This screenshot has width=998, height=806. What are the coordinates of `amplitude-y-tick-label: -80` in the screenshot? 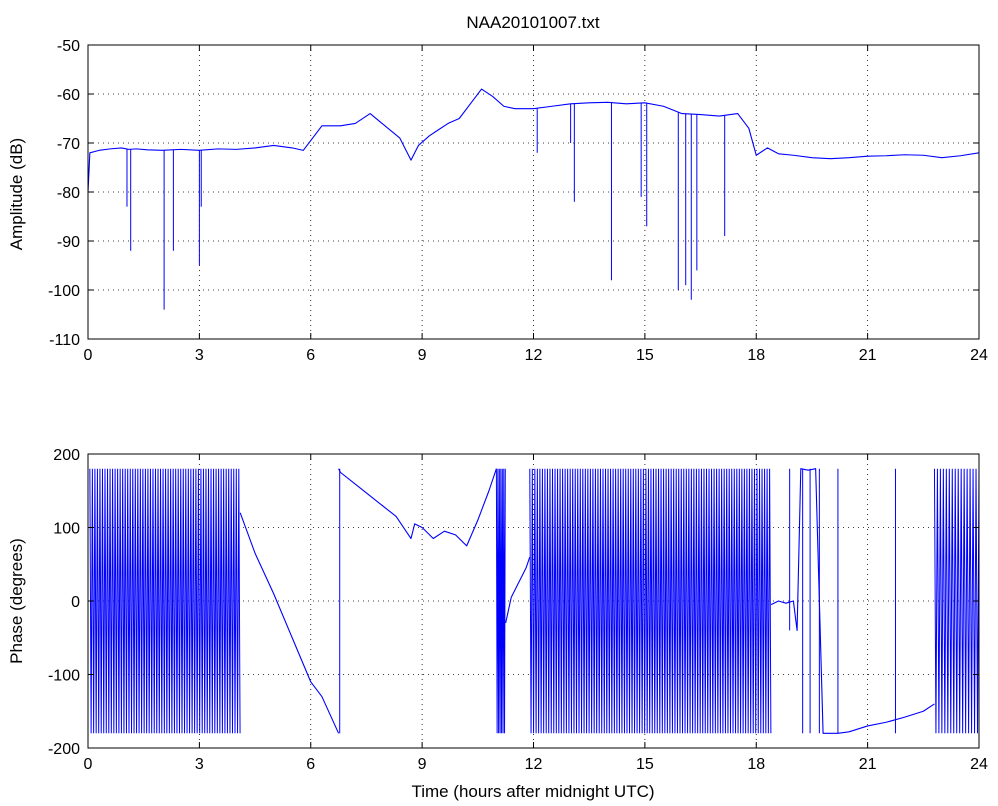 It's located at (68, 193).